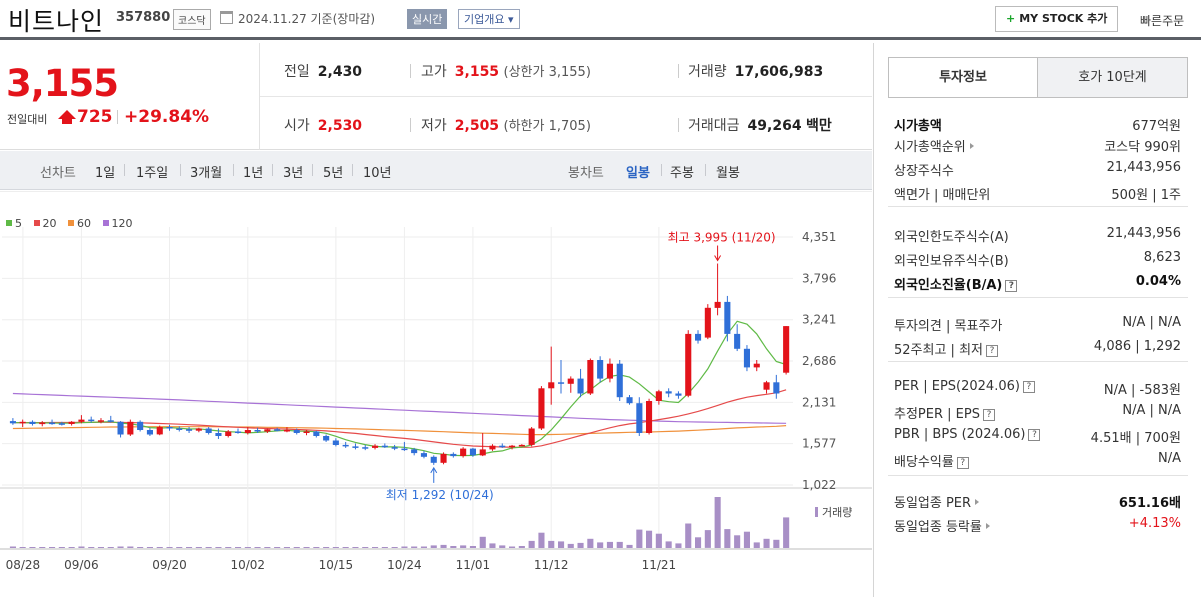 The height and width of the screenshot is (597, 1201). What do you see at coordinates (1037, 170) in the screenshot?
I see `info-row: 상장주식수 21,443,956` at bounding box center [1037, 170].